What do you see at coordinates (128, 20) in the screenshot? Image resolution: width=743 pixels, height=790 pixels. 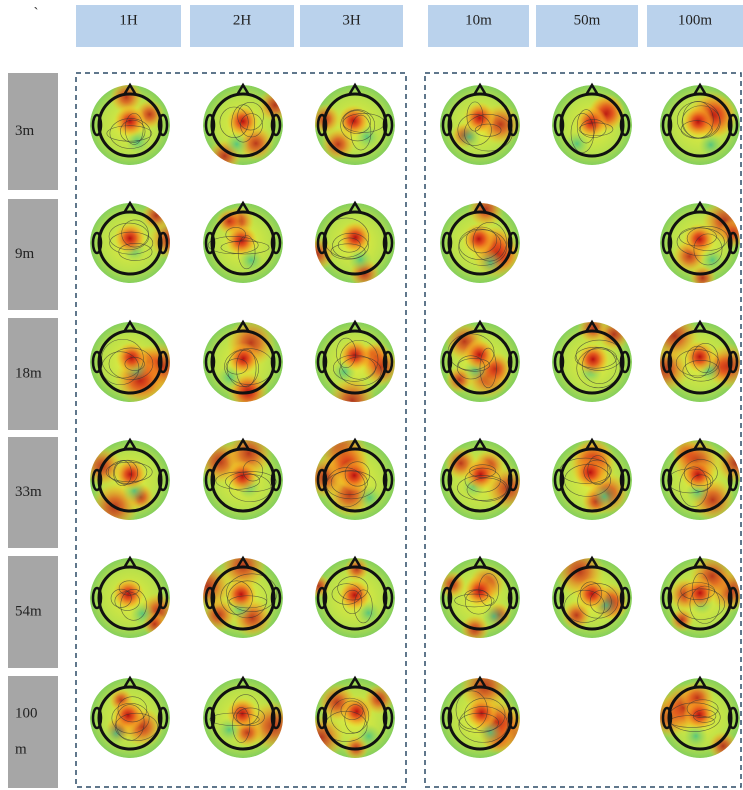 I see `column-label: 1H` at bounding box center [128, 20].